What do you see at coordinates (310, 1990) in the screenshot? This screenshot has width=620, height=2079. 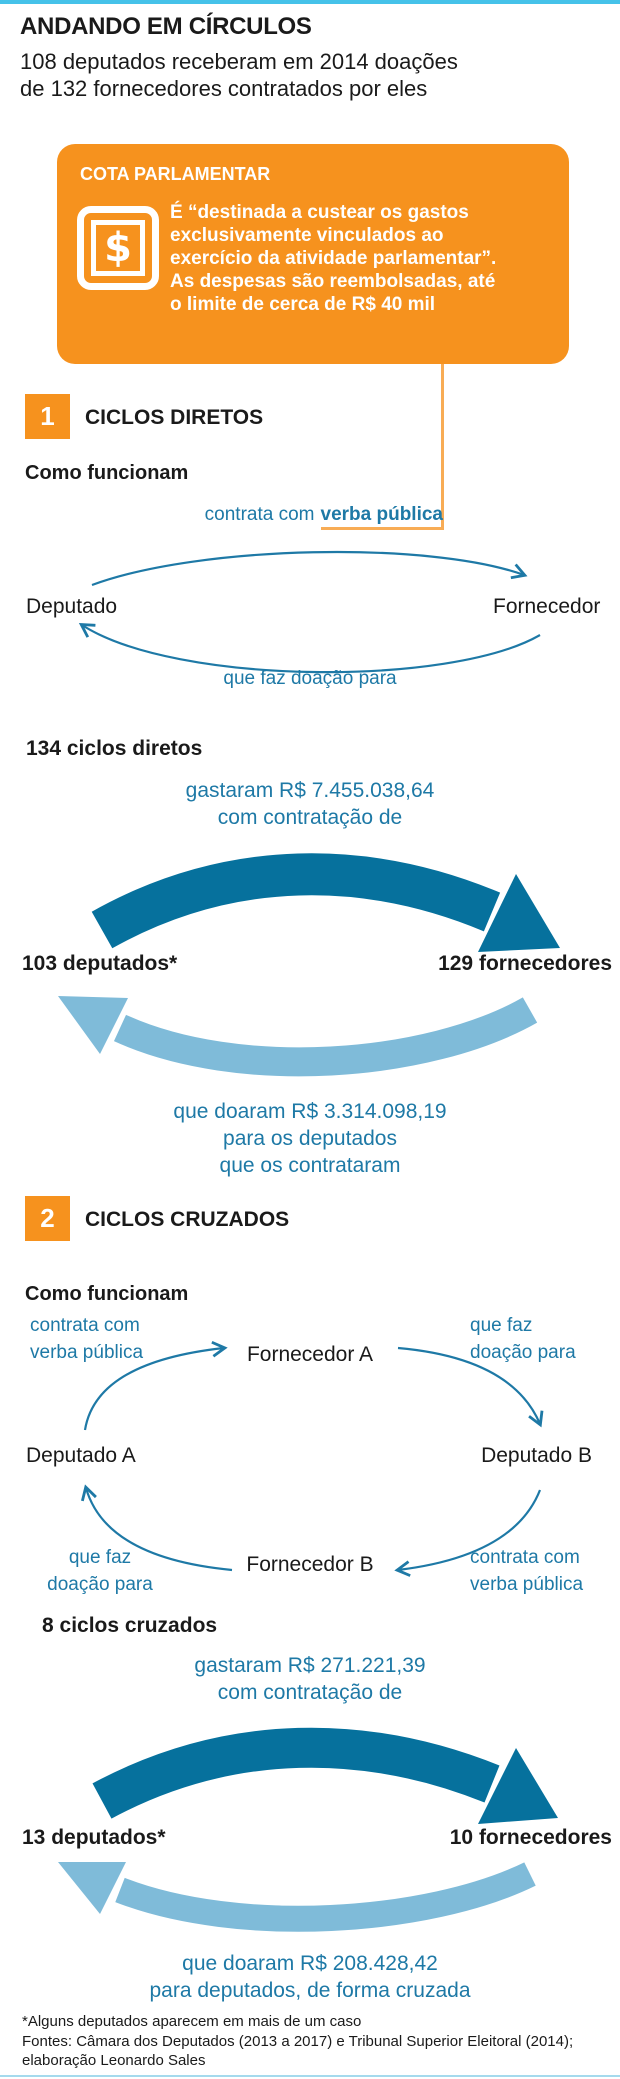 I see `section2-donated-line2: para deputados, de forma cruzada` at bounding box center [310, 1990].